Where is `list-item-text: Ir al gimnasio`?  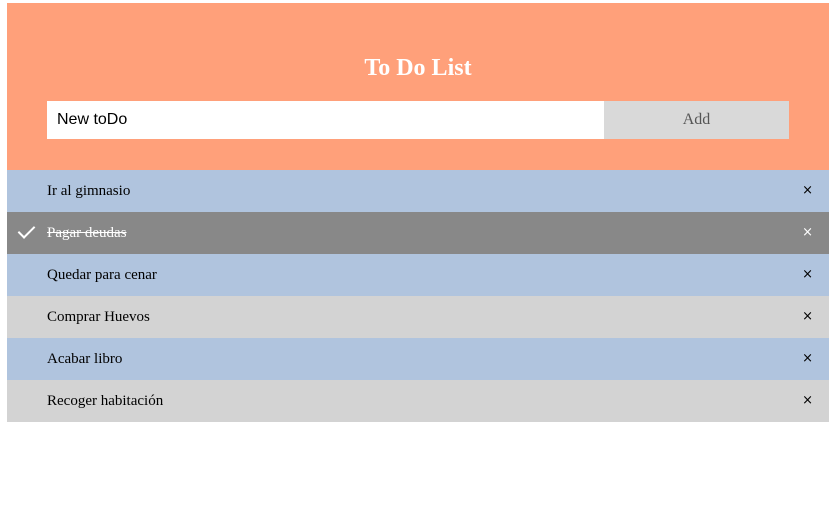
list-item-text: Ir al gimnasio is located at coordinates (89, 191).